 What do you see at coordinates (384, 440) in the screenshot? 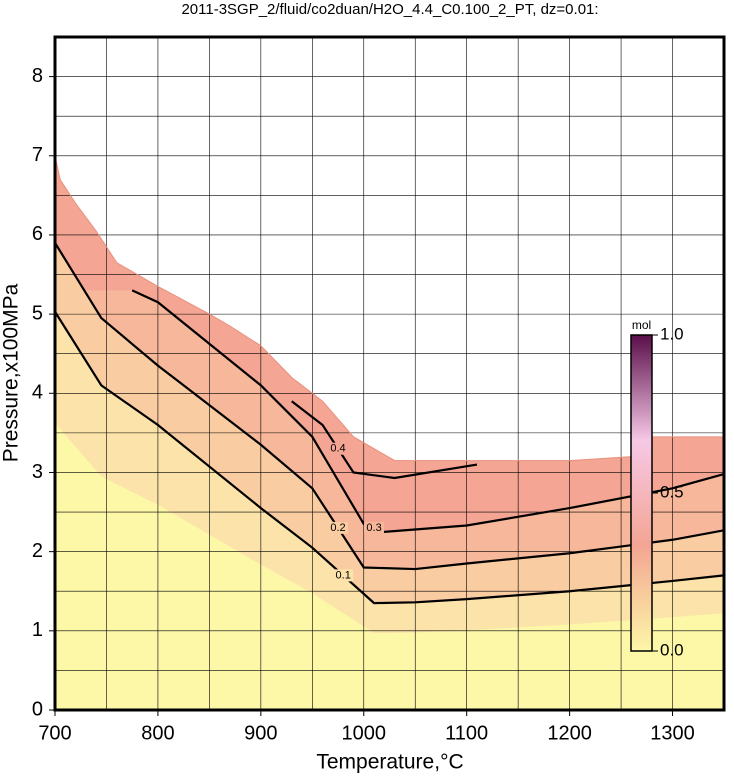
I see `contour-line` at bounding box center [384, 440].